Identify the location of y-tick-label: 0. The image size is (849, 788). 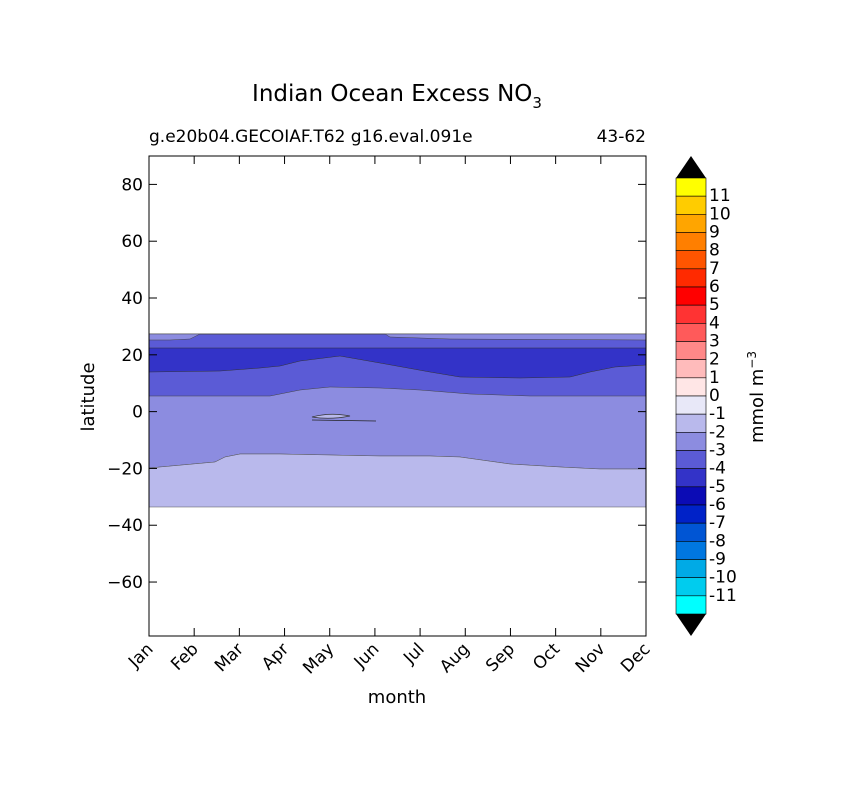
(137, 413).